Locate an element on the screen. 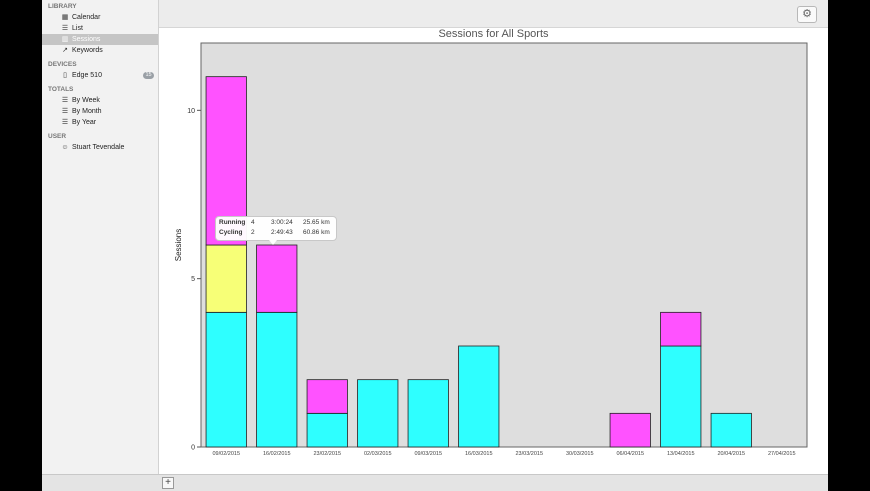 The height and width of the screenshot is (491, 870). y-tick-label: 0 is located at coordinates (193, 448).